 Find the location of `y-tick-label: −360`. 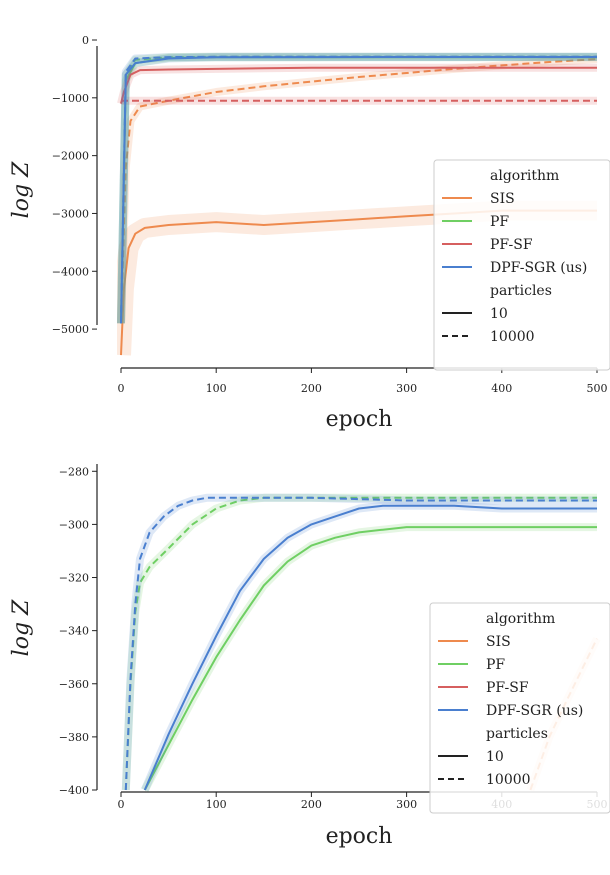

y-tick-label: −360 is located at coordinates (74, 684).